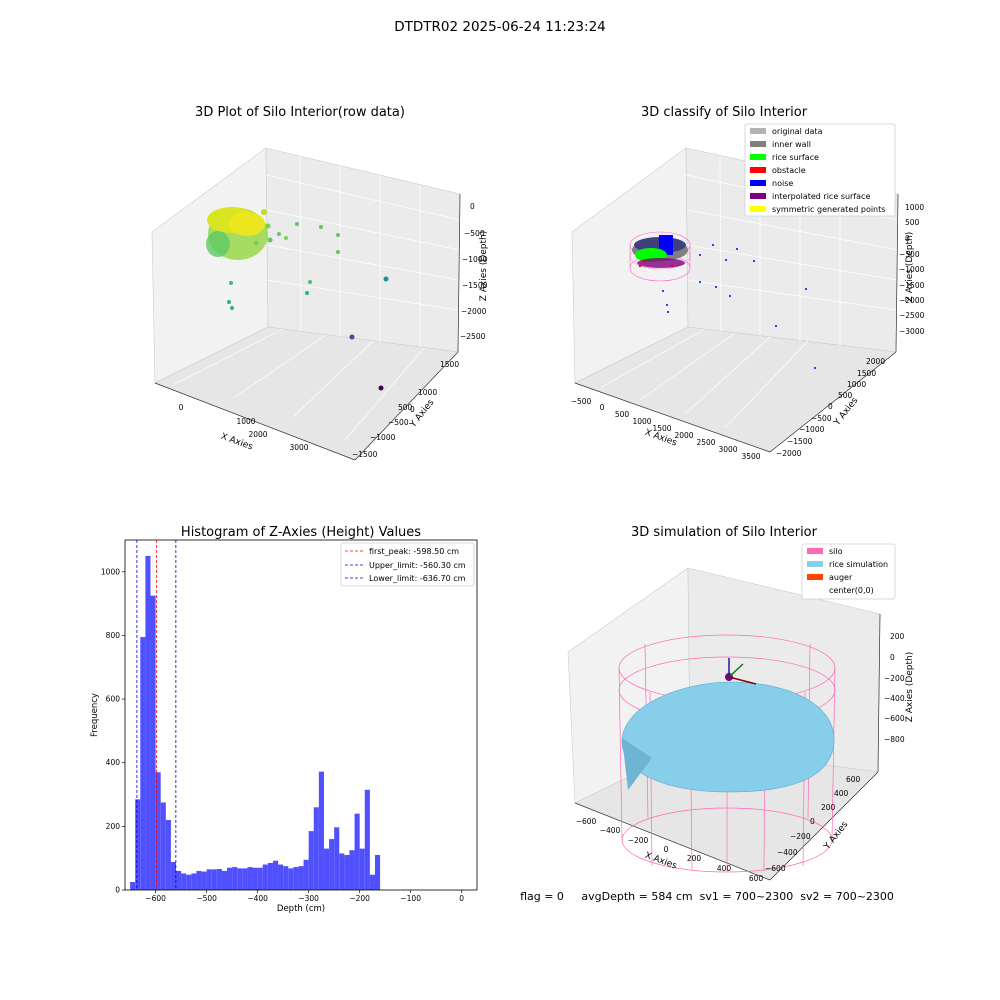 The height and width of the screenshot is (1000, 1000). Describe the element at coordinates (683, 435) in the screenshot. I see `classify-x-tick: 2000` at that location.